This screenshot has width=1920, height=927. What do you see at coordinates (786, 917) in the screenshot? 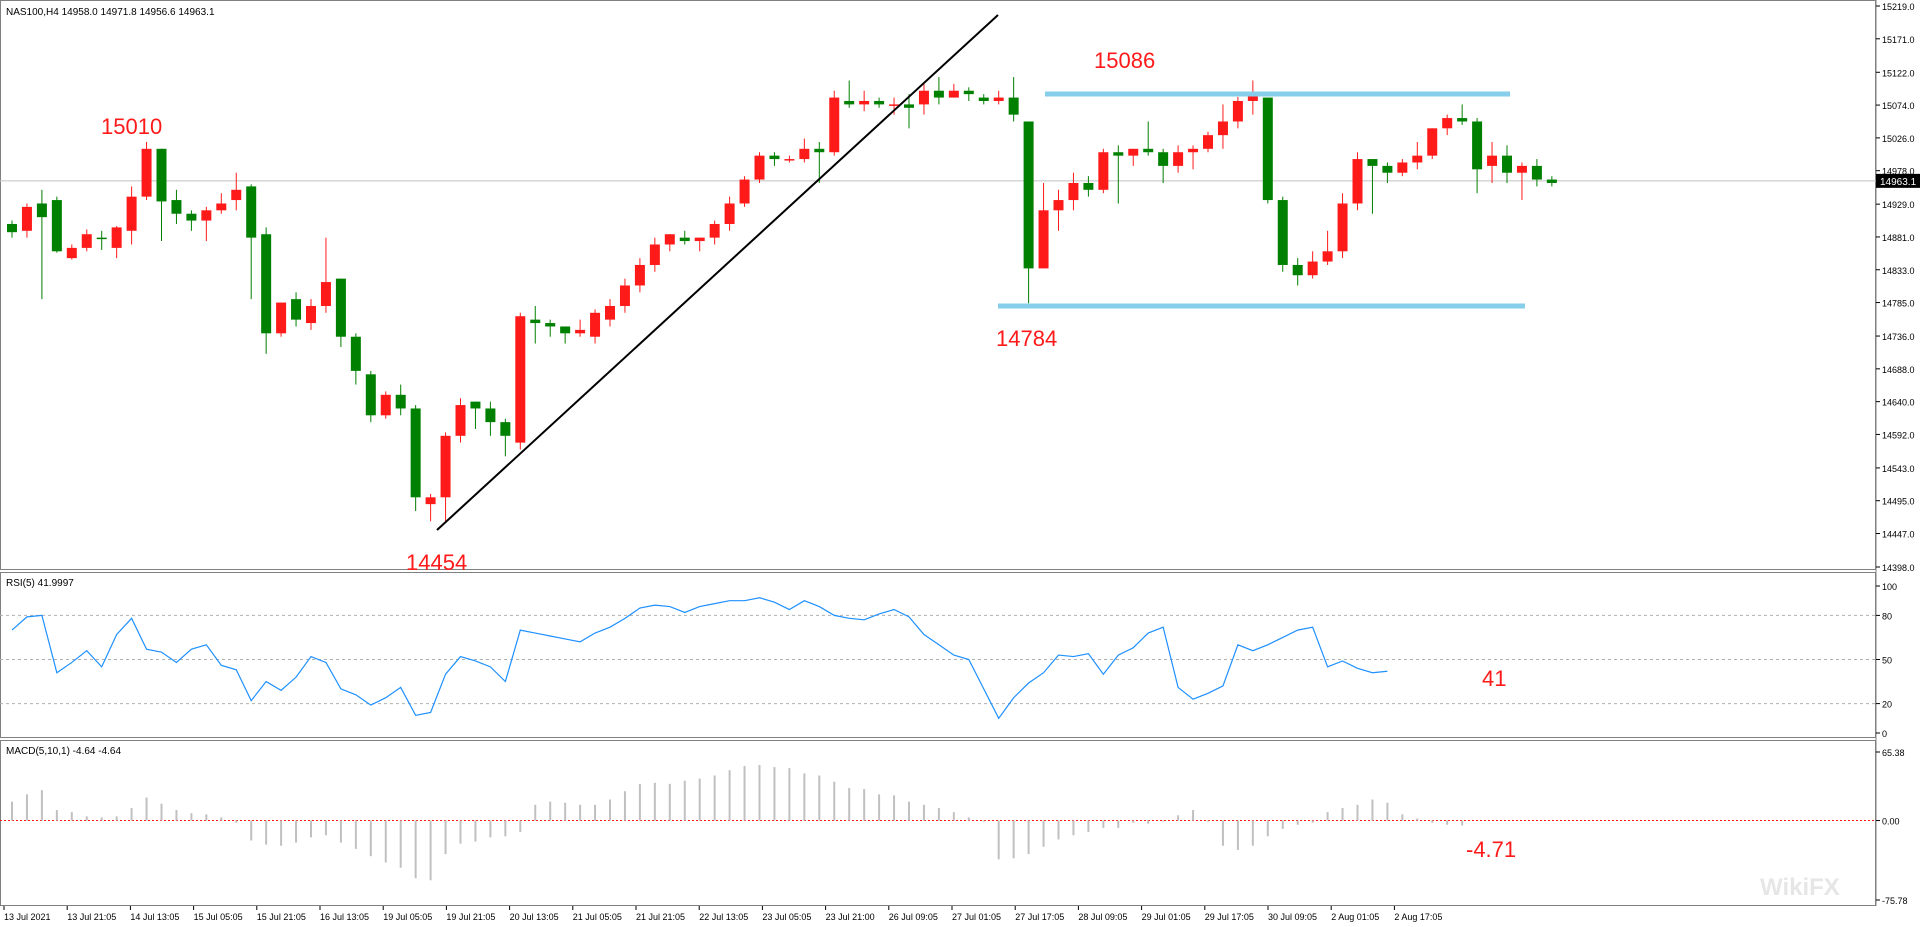
I see `time-tick-label: 23 Jul 05:05` at bounding box center [786, 917].